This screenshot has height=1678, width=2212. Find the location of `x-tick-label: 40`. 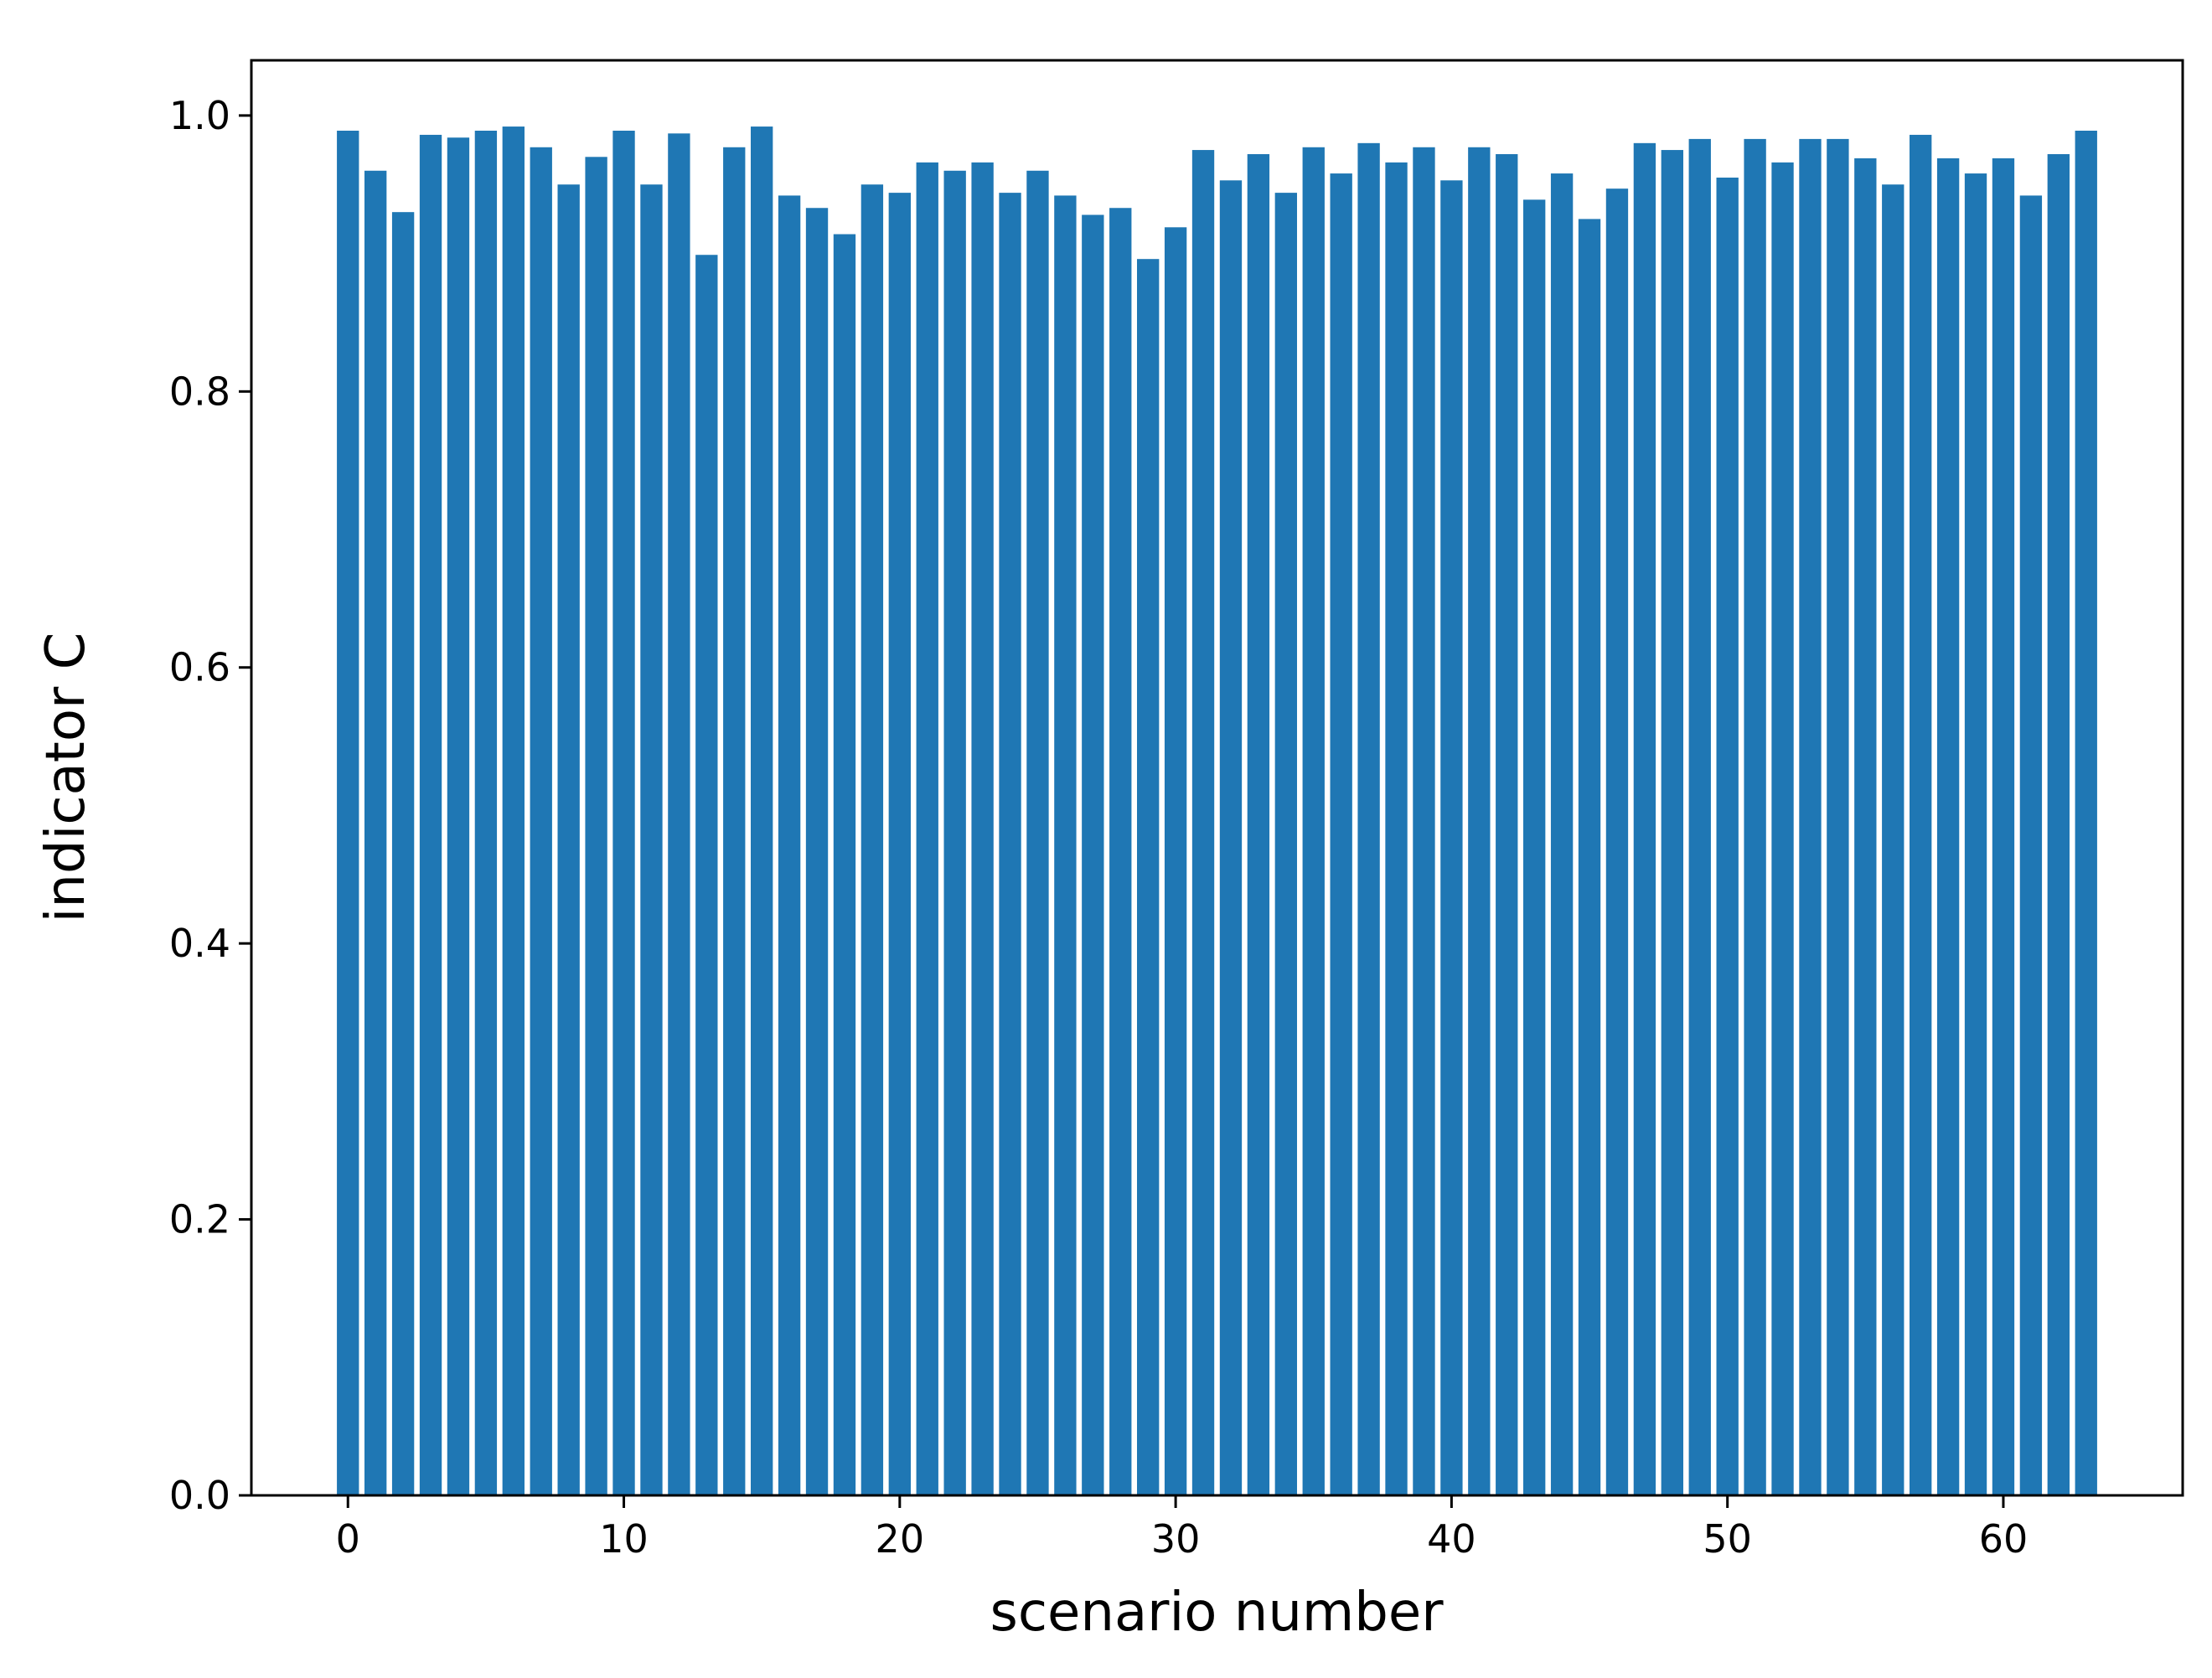

x-tick-label: 40 is located at coordinates (1451, 1539).